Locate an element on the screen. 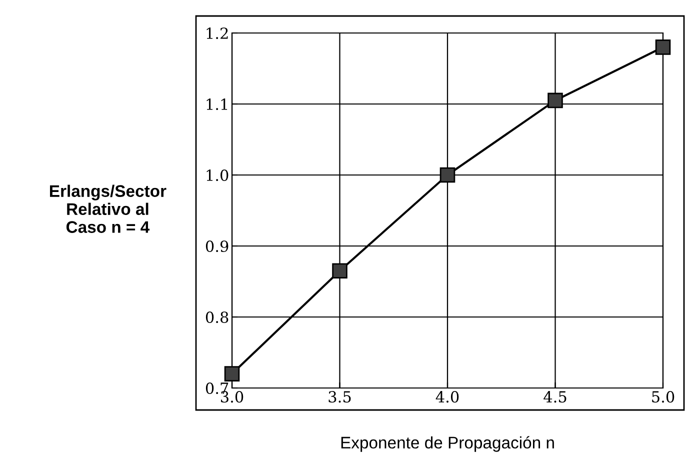 This screenshot has height=471, width=688. x-axis-title: Exponente de Propagación n is located at coordinates (447, 444).